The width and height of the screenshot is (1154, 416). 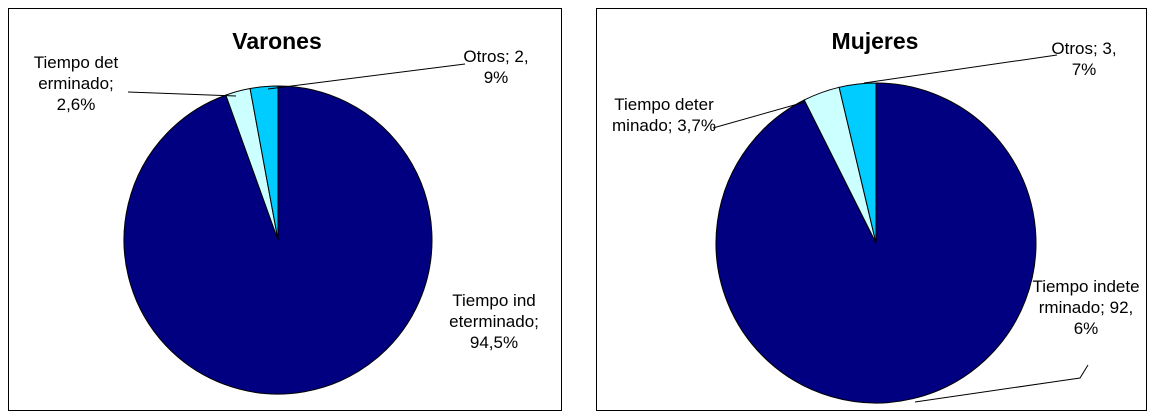 What do you see at coordinates (496, 67) in the screenshot?
I see `data-label: Otros; 2,9%` at bounding box center [496, 67].